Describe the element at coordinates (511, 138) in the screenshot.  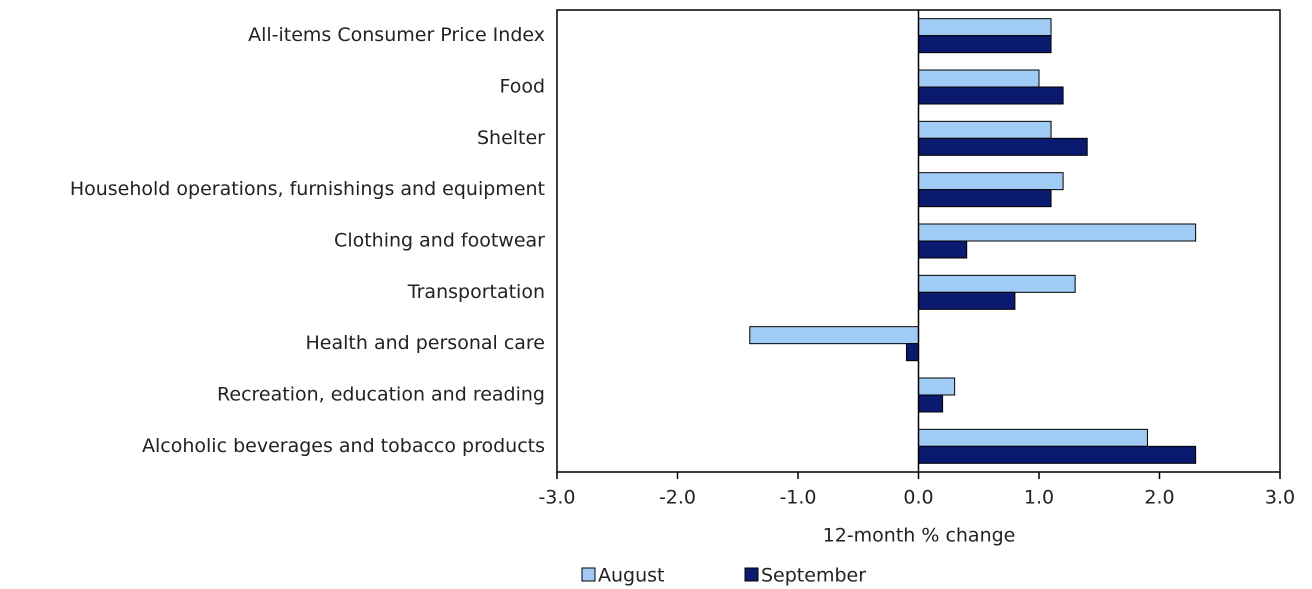
I see `y-tick-label: Shelter` at that location.